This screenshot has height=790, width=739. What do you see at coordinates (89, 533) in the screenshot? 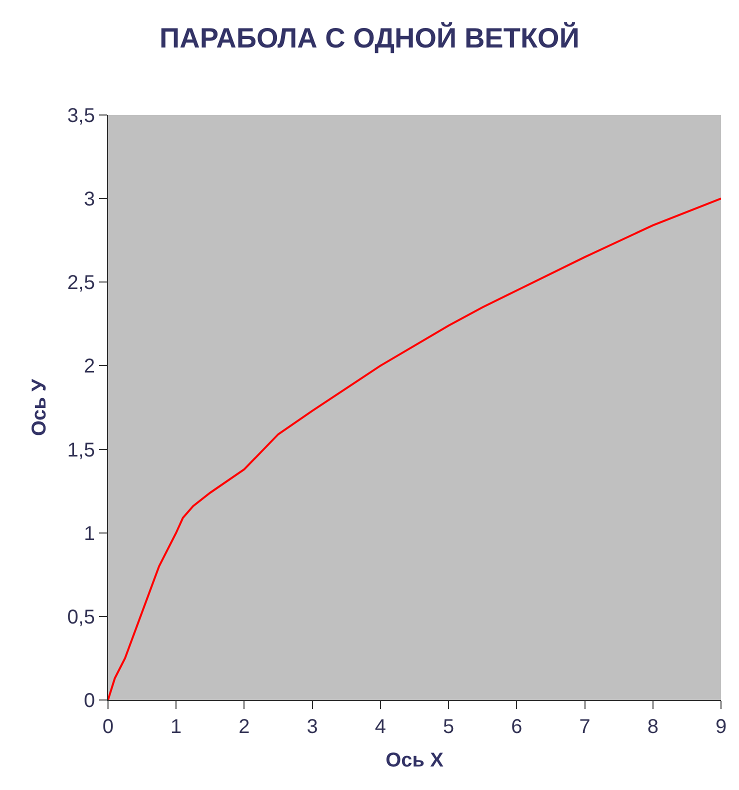
I see `y-tick-label: 1` at bounding box center [89, 533].